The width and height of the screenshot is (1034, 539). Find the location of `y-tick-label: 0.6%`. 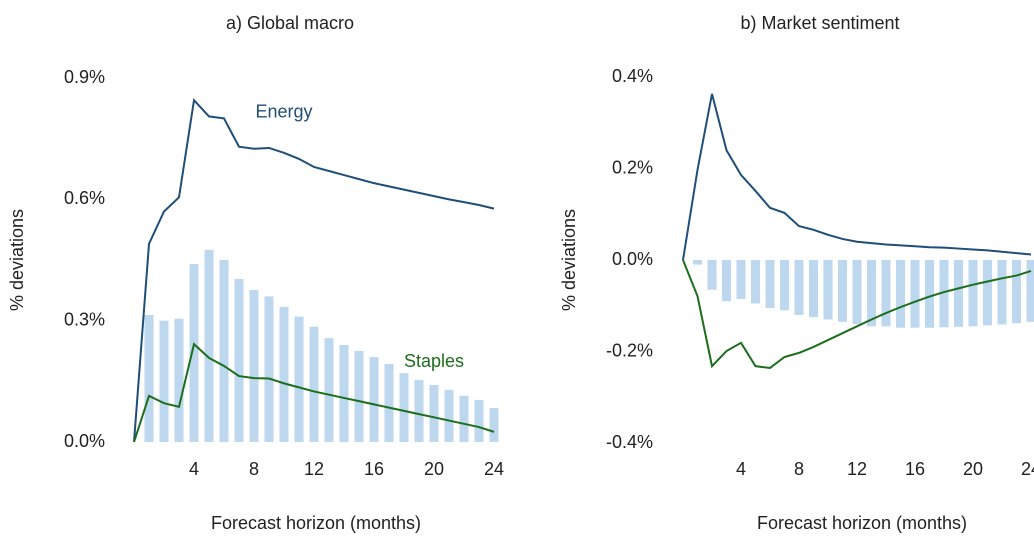

y-tick-label: 0.6% is located at coordinates (84, 198).